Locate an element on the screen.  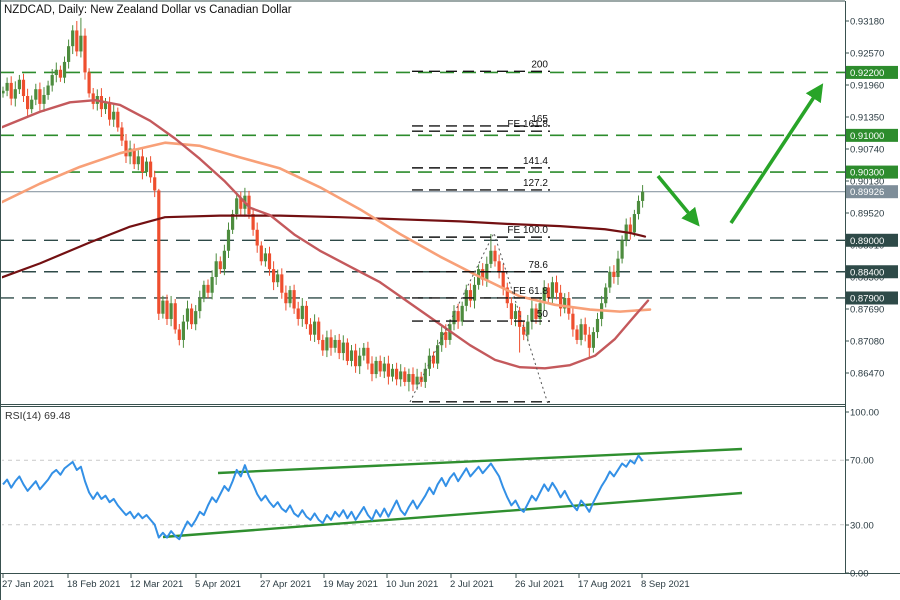
dark-level-badge-bg is located at coordinates (872, 240).